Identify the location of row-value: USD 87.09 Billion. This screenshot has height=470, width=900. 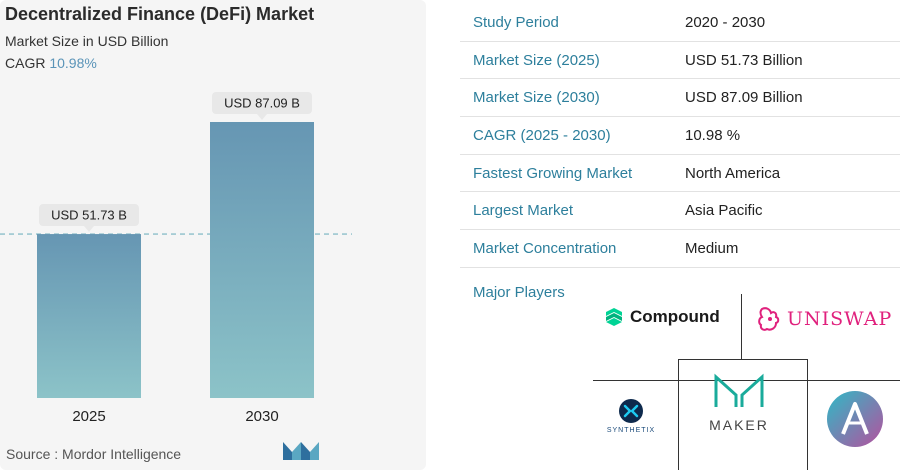
(744, 98).